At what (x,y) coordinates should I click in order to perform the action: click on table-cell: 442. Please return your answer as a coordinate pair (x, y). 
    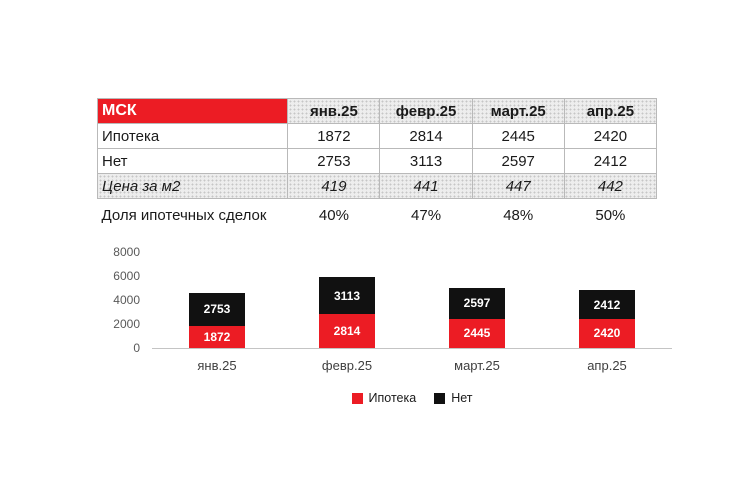
    Looking at the image, I should click on (610, 186).